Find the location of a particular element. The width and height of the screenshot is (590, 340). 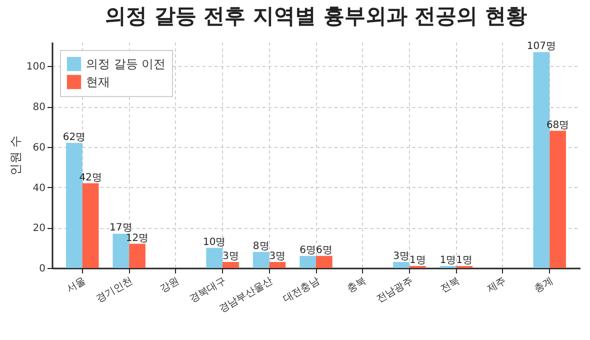

y-tick-label: 40 is located at coordinates (39, 188).